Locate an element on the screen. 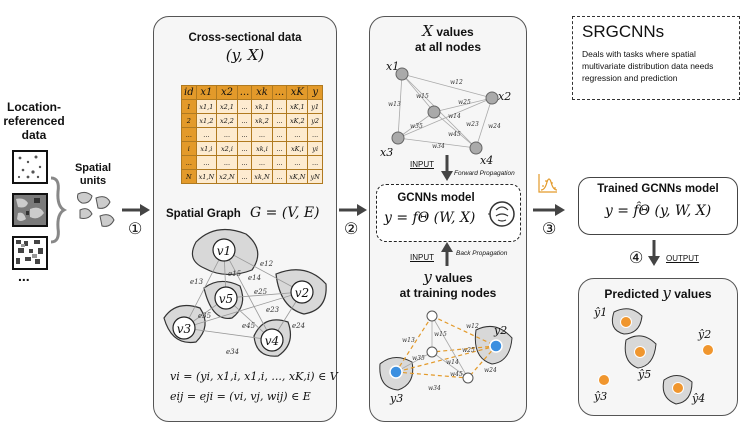 The height and width of the screenshot is (429, 751). table-header-cell: id is located at coordinates (189, 92).